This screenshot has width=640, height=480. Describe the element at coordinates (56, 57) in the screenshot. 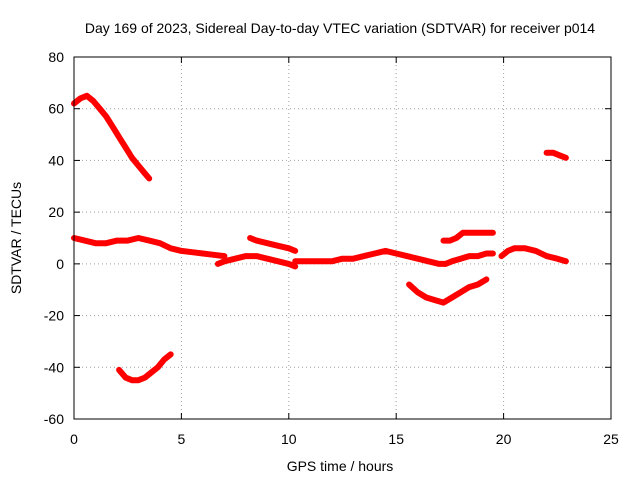

I see `y-tick-label: 80` at that location.